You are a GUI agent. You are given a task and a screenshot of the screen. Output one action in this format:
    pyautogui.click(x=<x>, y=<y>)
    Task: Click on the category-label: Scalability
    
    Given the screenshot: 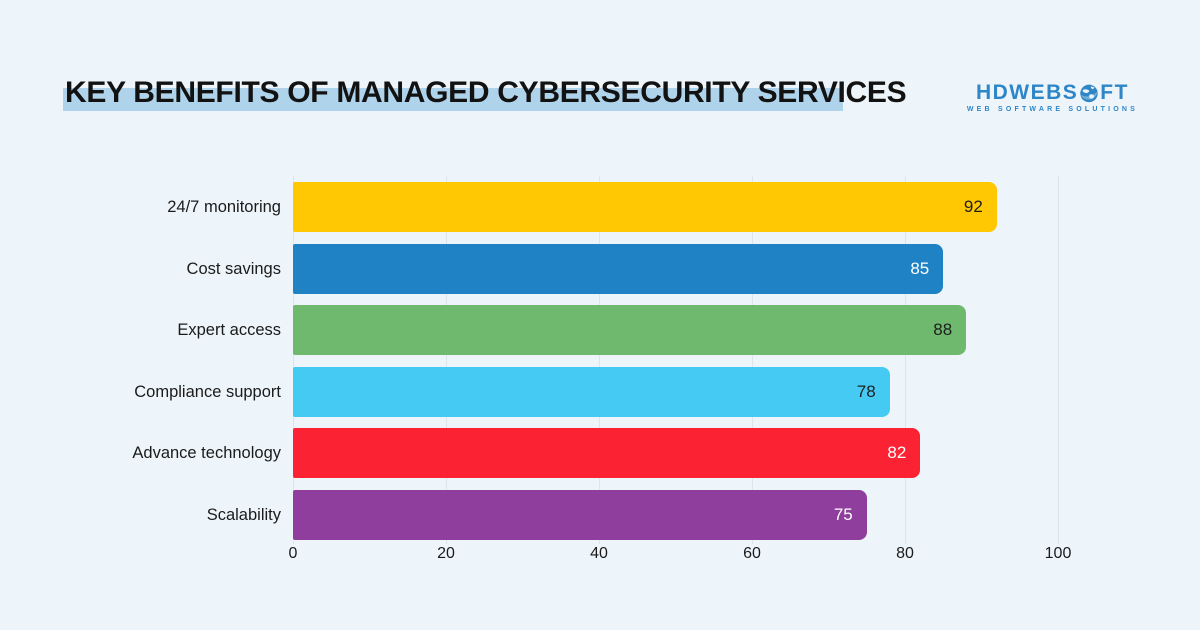 What is the action you would take?
    pyautogui.click(x=243, y=514)
    